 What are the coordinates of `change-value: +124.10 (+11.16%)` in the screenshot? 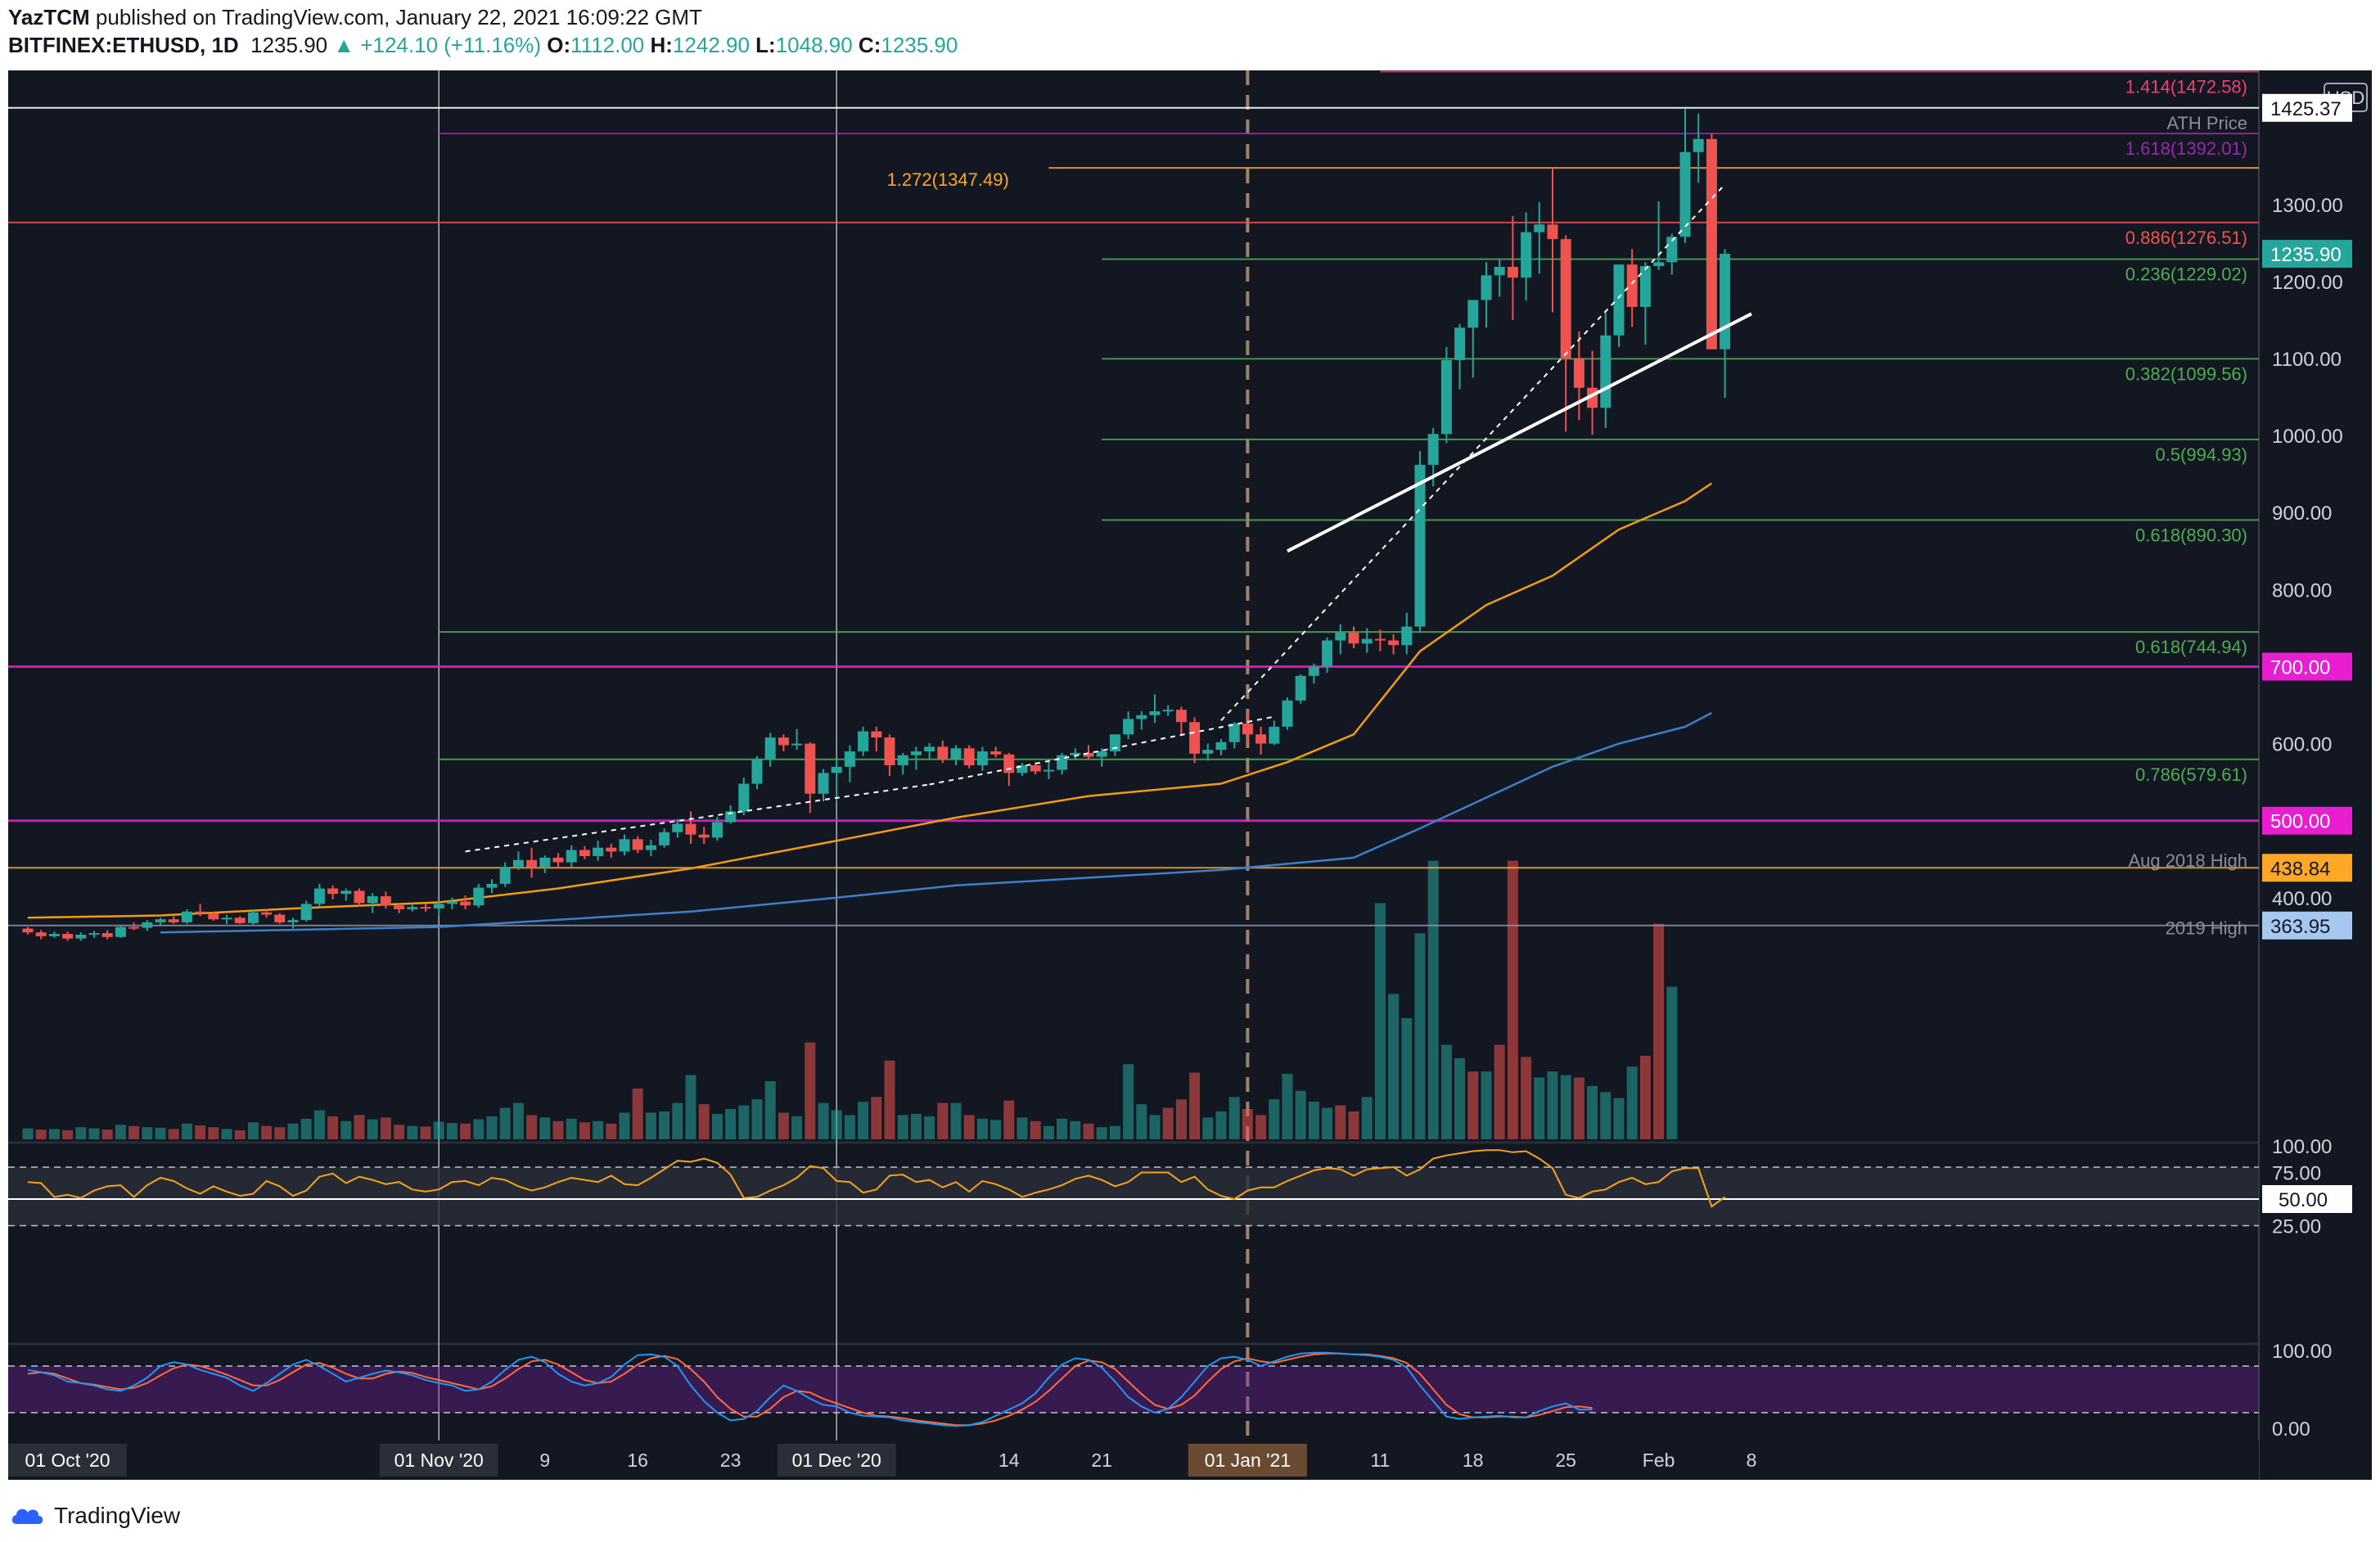 It's located at (451, 45).